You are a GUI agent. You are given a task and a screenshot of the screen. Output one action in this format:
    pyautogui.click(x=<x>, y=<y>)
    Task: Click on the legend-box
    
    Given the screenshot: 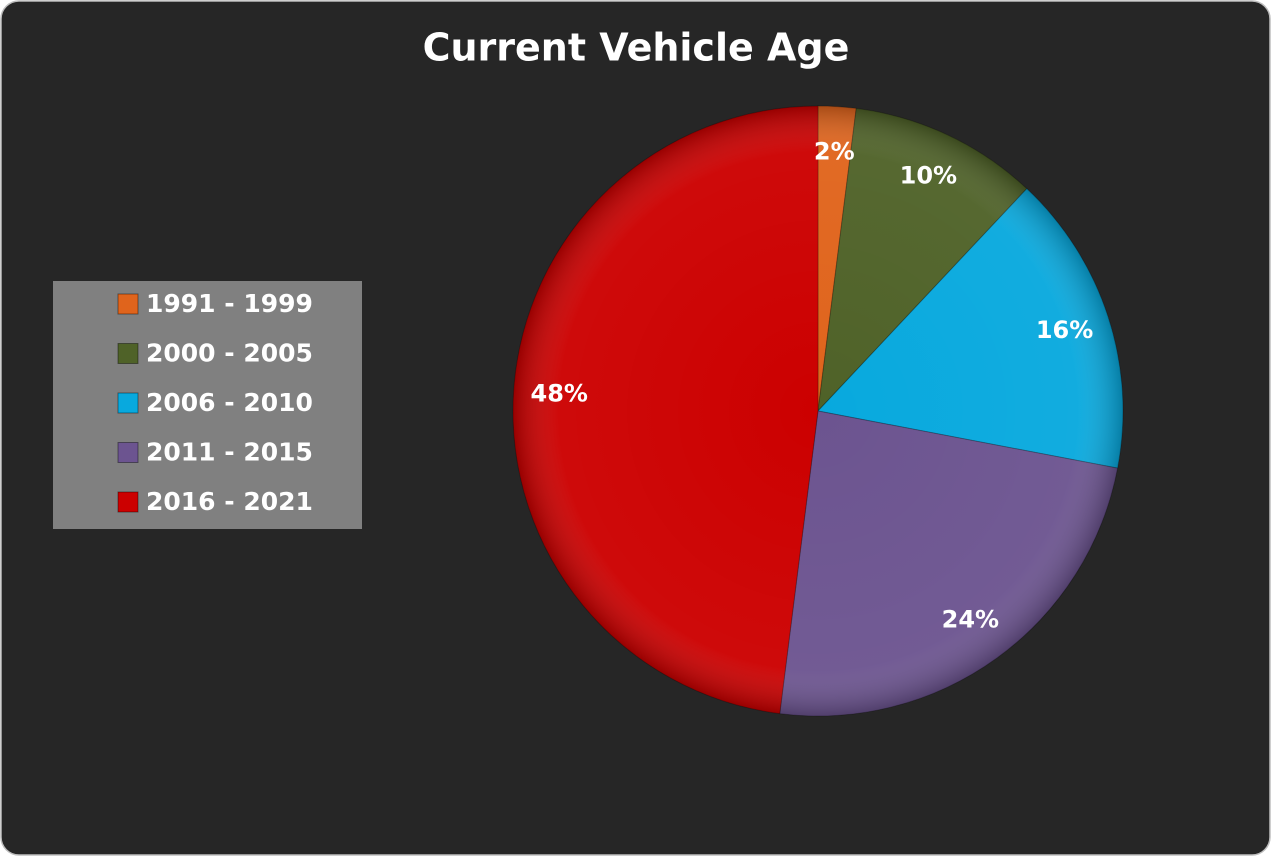 What is the action you would take?
    pyautogui.click(x=207, y=405)
    